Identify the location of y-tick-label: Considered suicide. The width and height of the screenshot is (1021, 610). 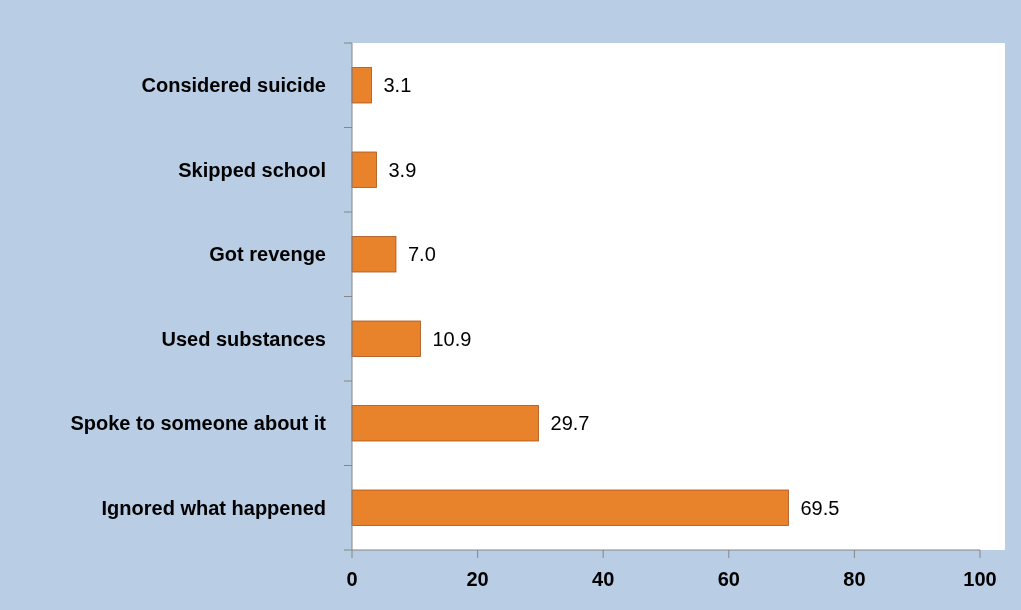
(233, 85).